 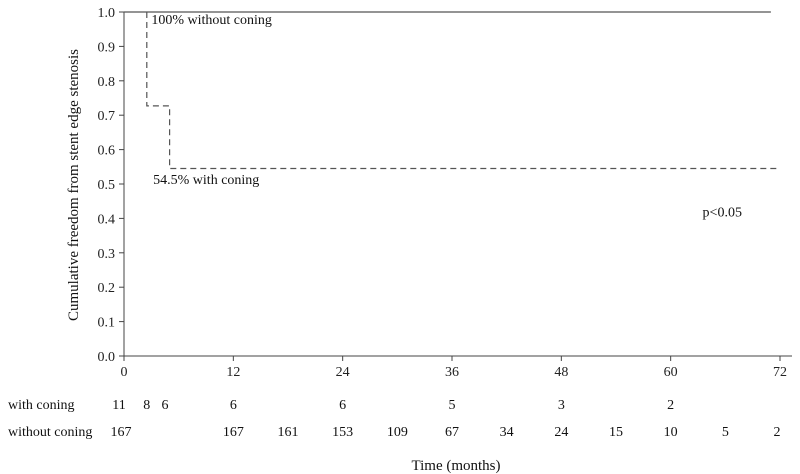 What do you see at coordinates (342, 432) in the screenshot?
I see `risk-value: 153` at bounding box center [342, 432].